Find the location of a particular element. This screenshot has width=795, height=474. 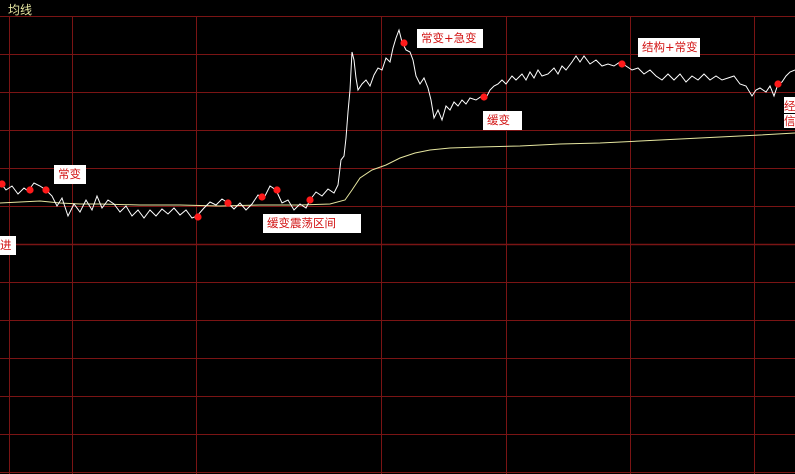

annotation-jin: 进 is located at coordinates (8, 245).